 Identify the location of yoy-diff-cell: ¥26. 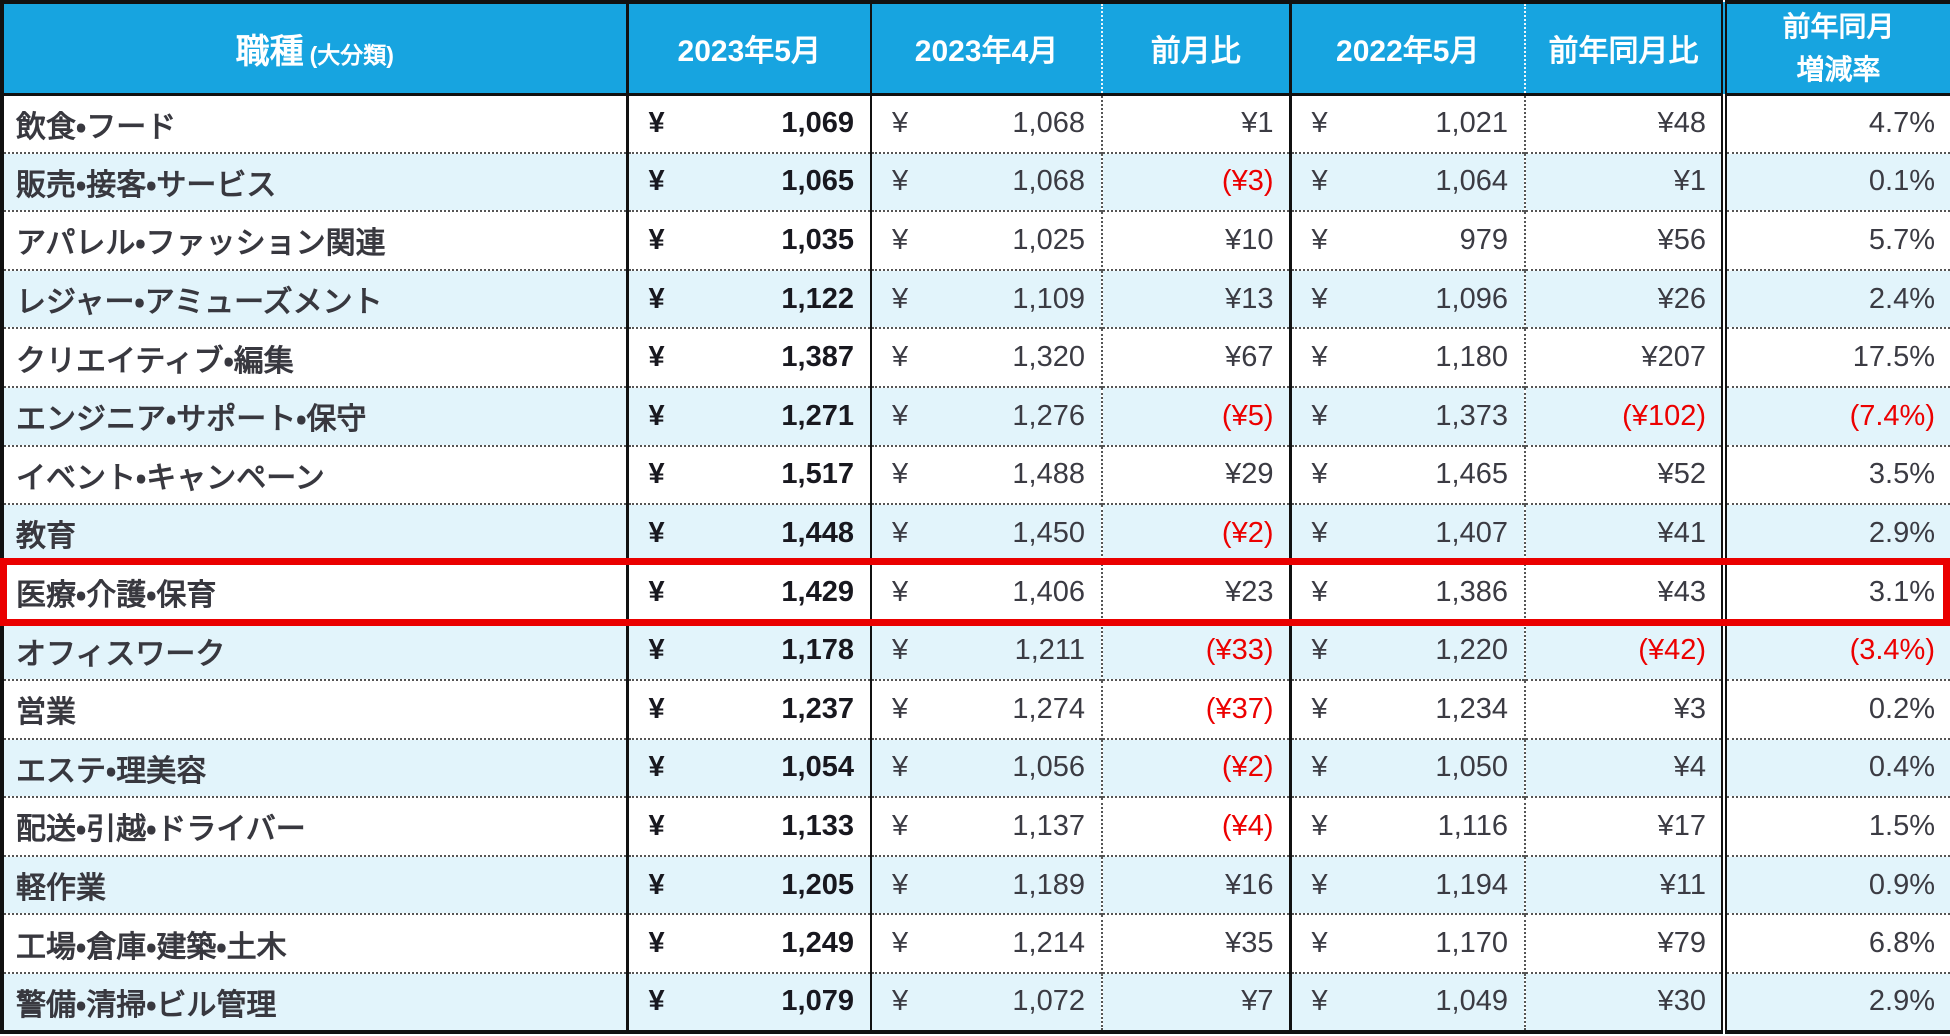
(1626, 298).